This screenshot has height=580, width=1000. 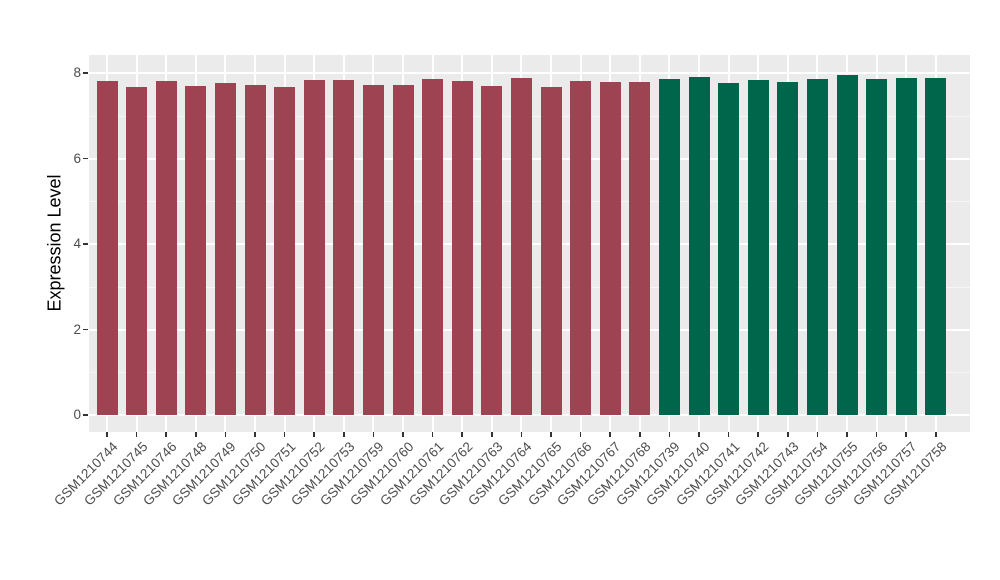 What do you see at coordinates (551, 250) in the screenshot?
I see `bar-GSM1210765` at bounding box center [551, 250].